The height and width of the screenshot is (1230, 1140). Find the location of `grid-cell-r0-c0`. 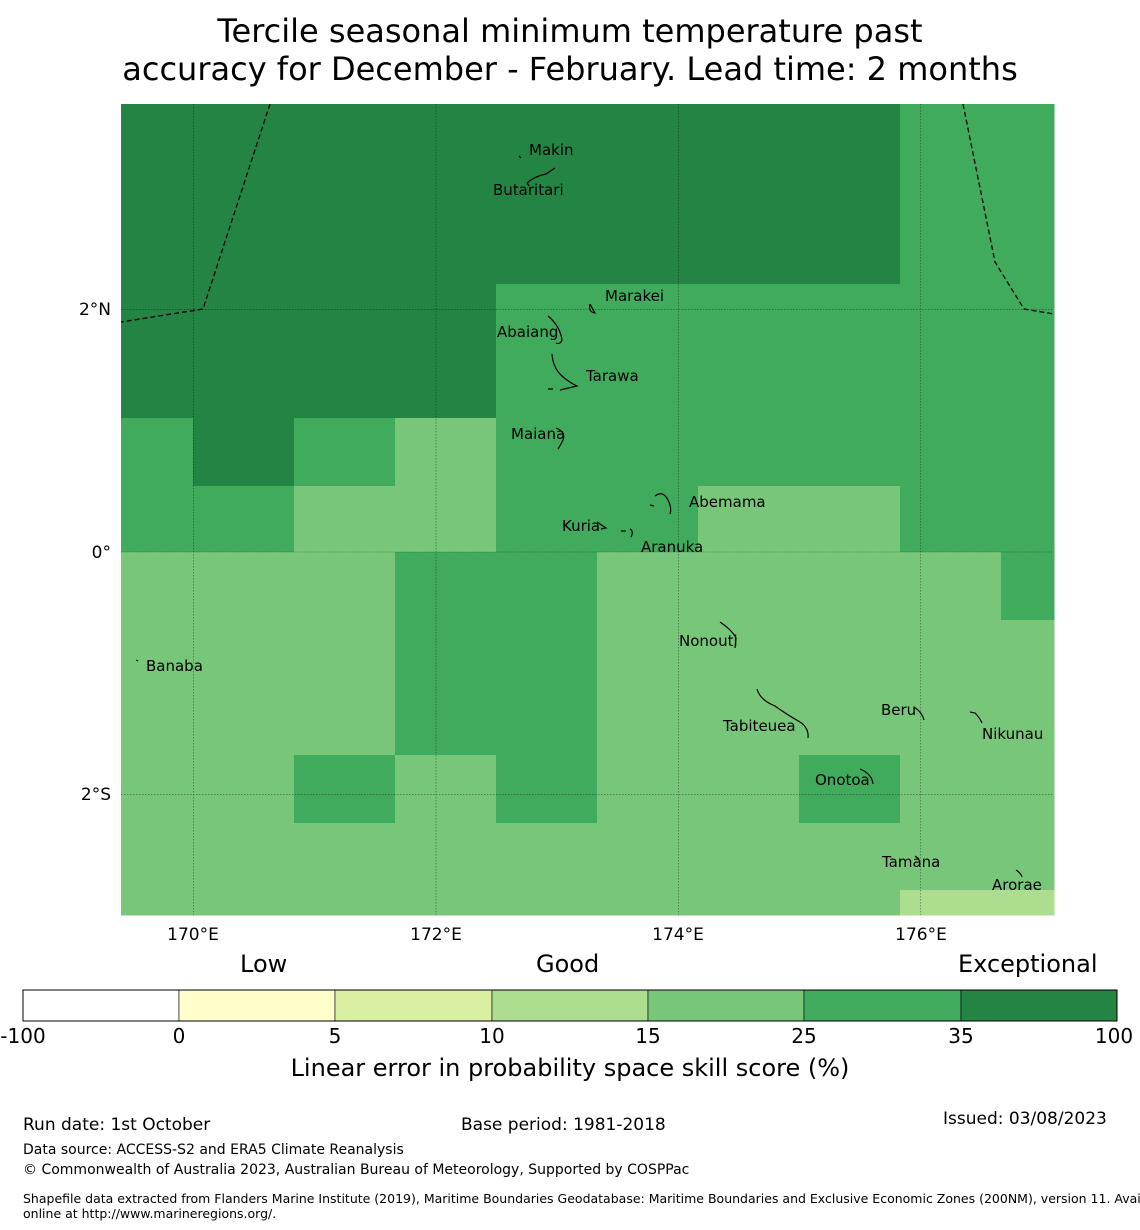

grid-cell-r0-c0 is located at coordinates (157, 160).